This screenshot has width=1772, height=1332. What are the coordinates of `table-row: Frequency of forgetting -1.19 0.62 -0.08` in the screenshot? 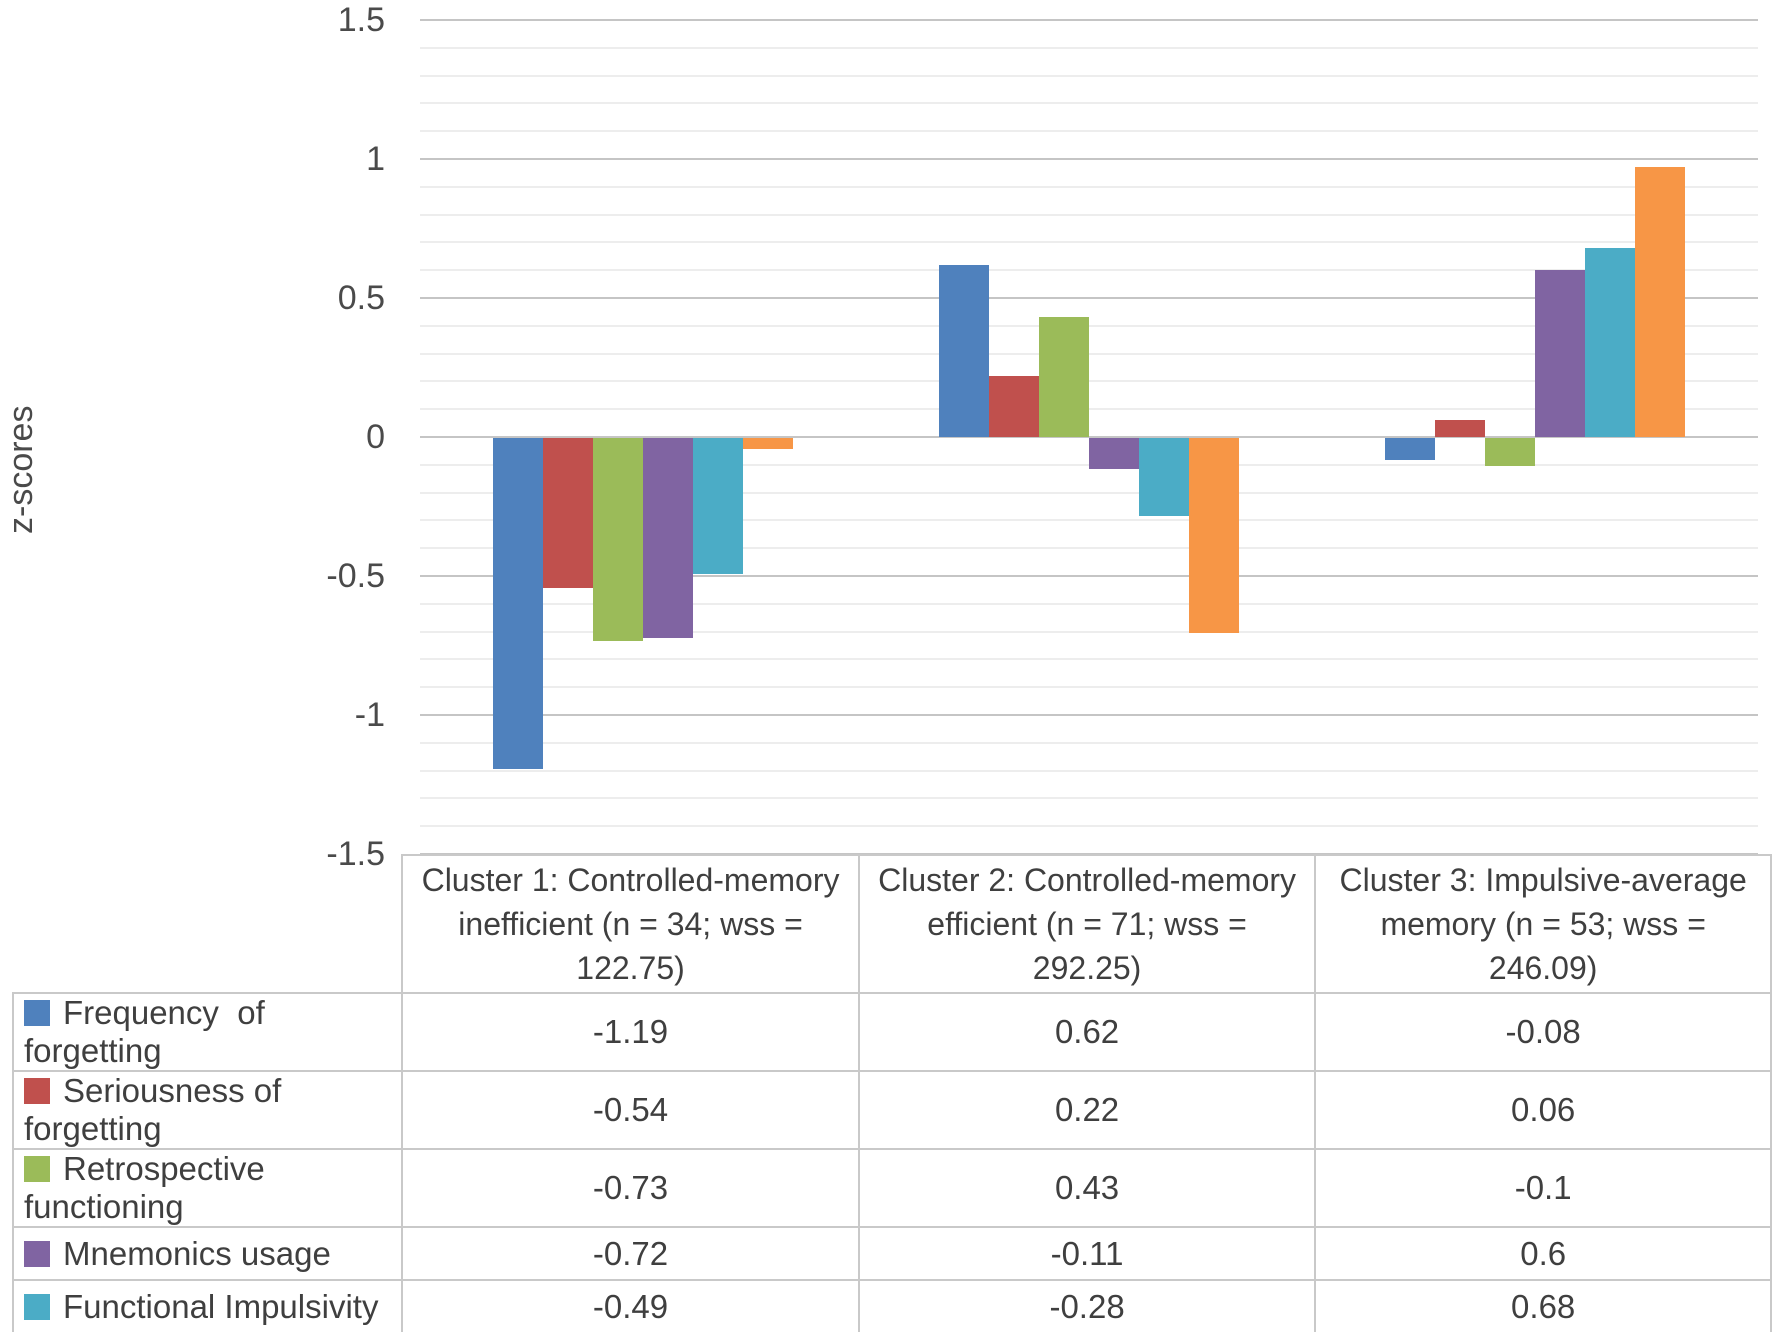 It's located at (891, 1032).